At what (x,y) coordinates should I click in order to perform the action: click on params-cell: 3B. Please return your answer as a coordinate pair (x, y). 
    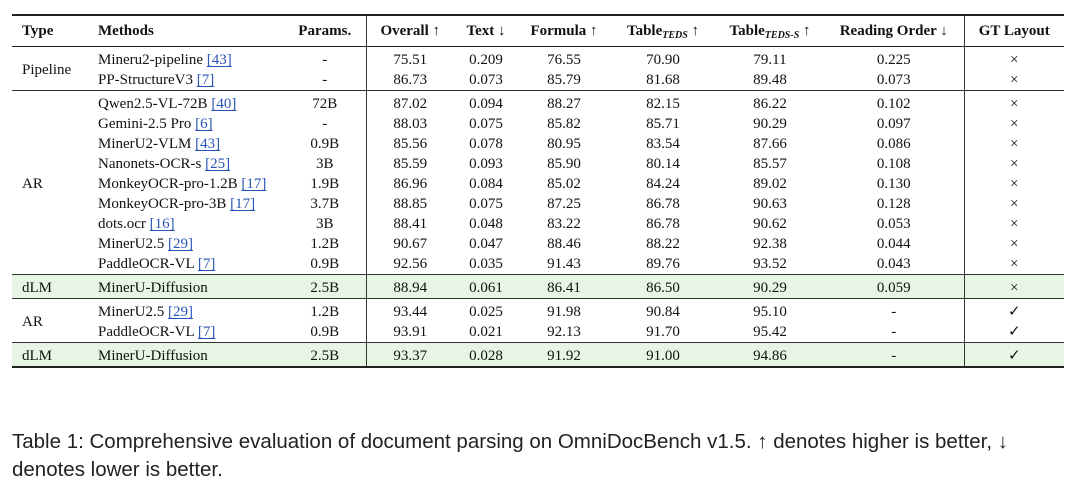
    Looking at the image, I should click on (324, 224).